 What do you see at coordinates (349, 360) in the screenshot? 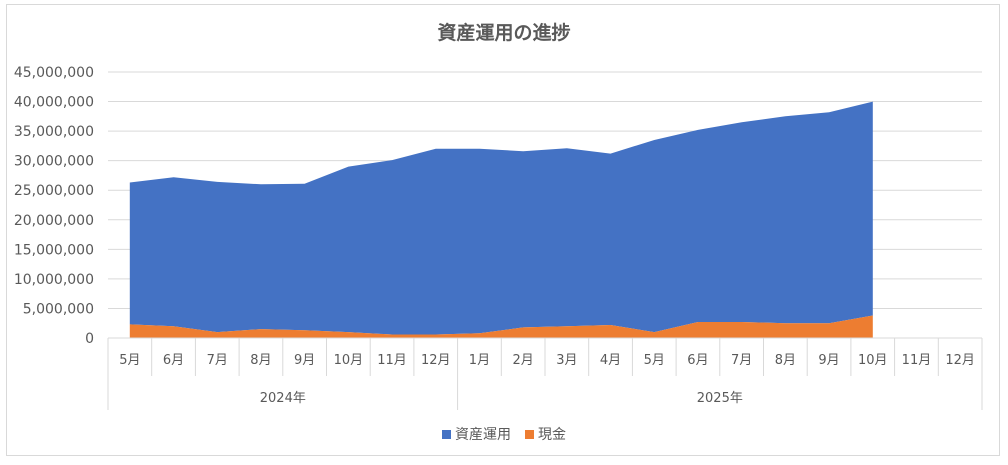
I see `x-tick-label-5: 10月` at bounding box center [349, 360].